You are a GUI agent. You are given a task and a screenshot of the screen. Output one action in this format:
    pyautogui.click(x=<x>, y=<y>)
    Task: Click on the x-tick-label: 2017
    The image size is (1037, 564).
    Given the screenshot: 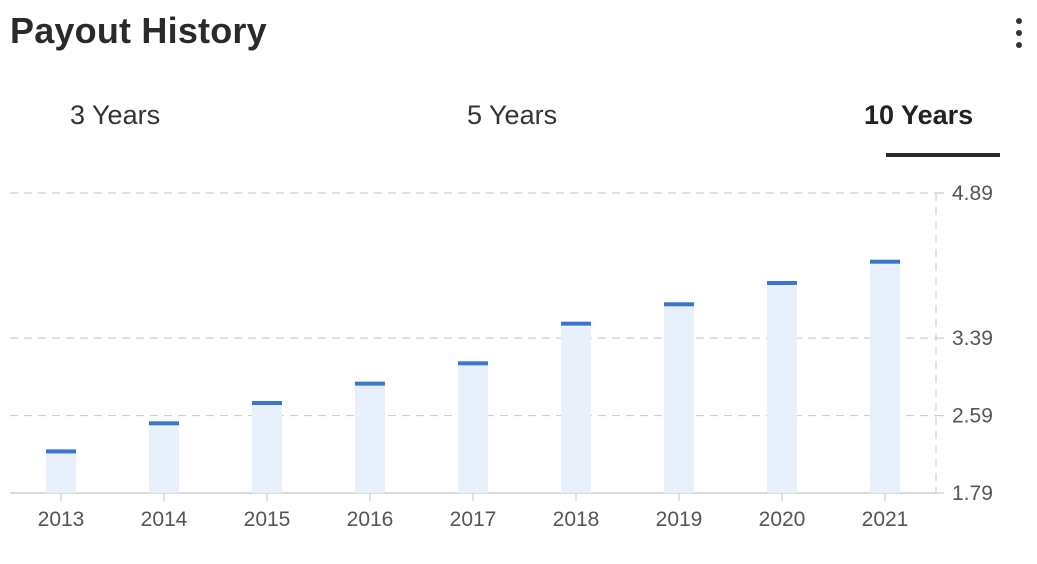 What is the action you would take?
    pyautogui.click(x=473, y=519)
    